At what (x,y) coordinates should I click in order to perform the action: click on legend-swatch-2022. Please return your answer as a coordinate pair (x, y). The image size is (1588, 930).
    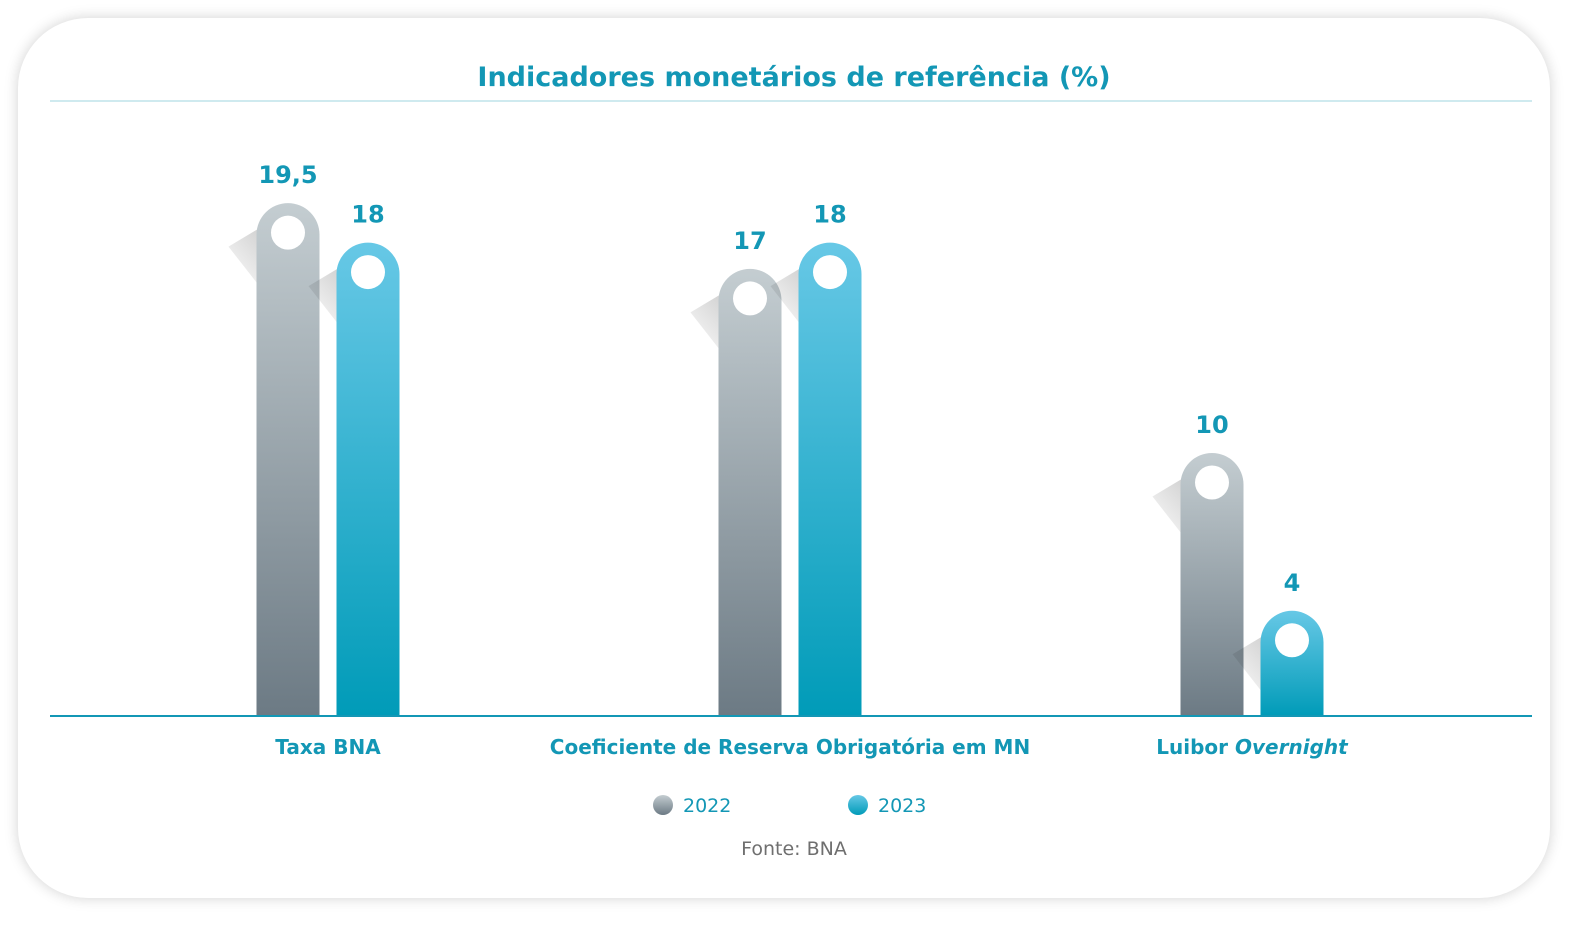
    Looking at the image, I should click on (663, 805).